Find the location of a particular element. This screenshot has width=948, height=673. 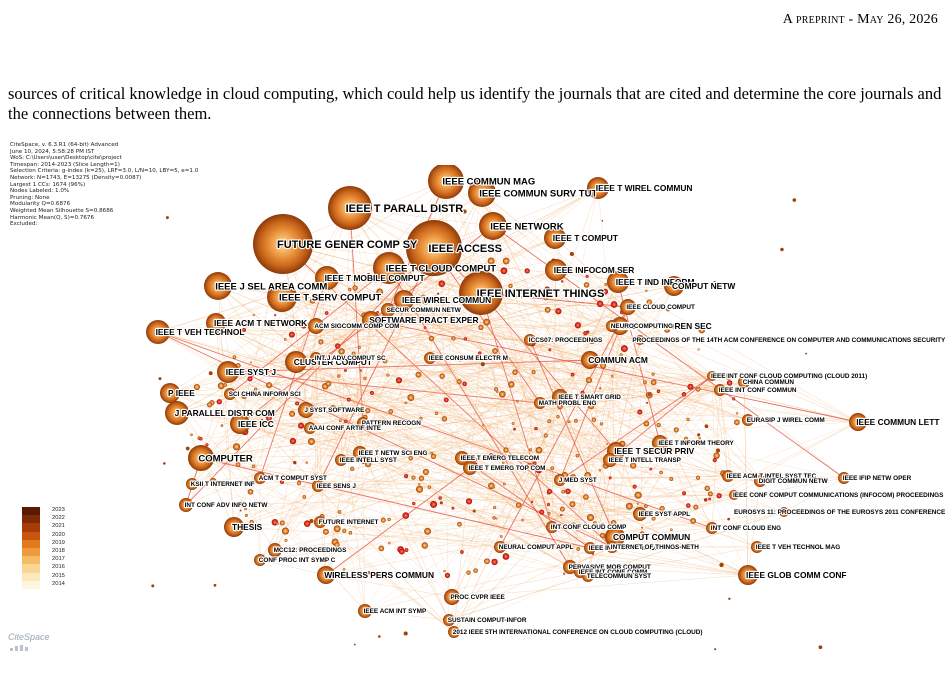

legend-row: 2021 is located at coordinates (43, 527).